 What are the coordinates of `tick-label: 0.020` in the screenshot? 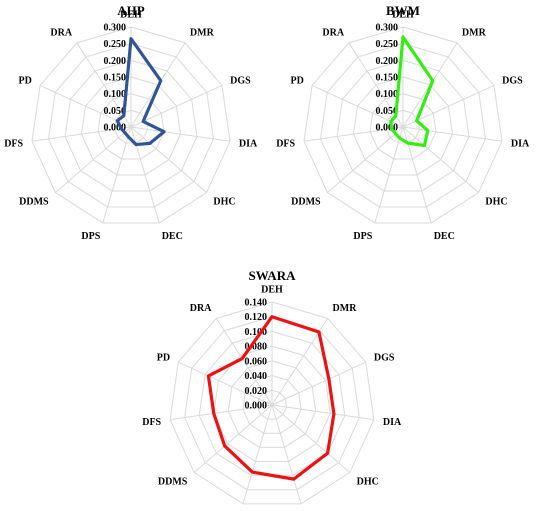 It's located at (256, 391).